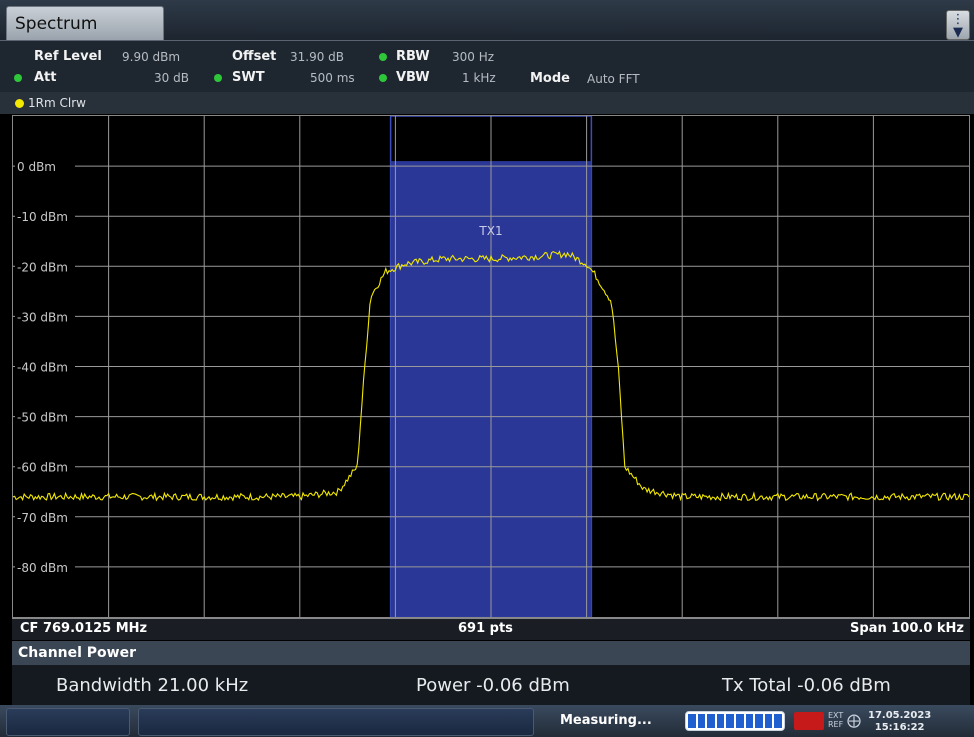 This screenshot has height=737, width=974. What do you see at coordinates (42, 518) in the screenshot?
I see `y-tick-label: -70 dBm` at bounding box center [42, 518].